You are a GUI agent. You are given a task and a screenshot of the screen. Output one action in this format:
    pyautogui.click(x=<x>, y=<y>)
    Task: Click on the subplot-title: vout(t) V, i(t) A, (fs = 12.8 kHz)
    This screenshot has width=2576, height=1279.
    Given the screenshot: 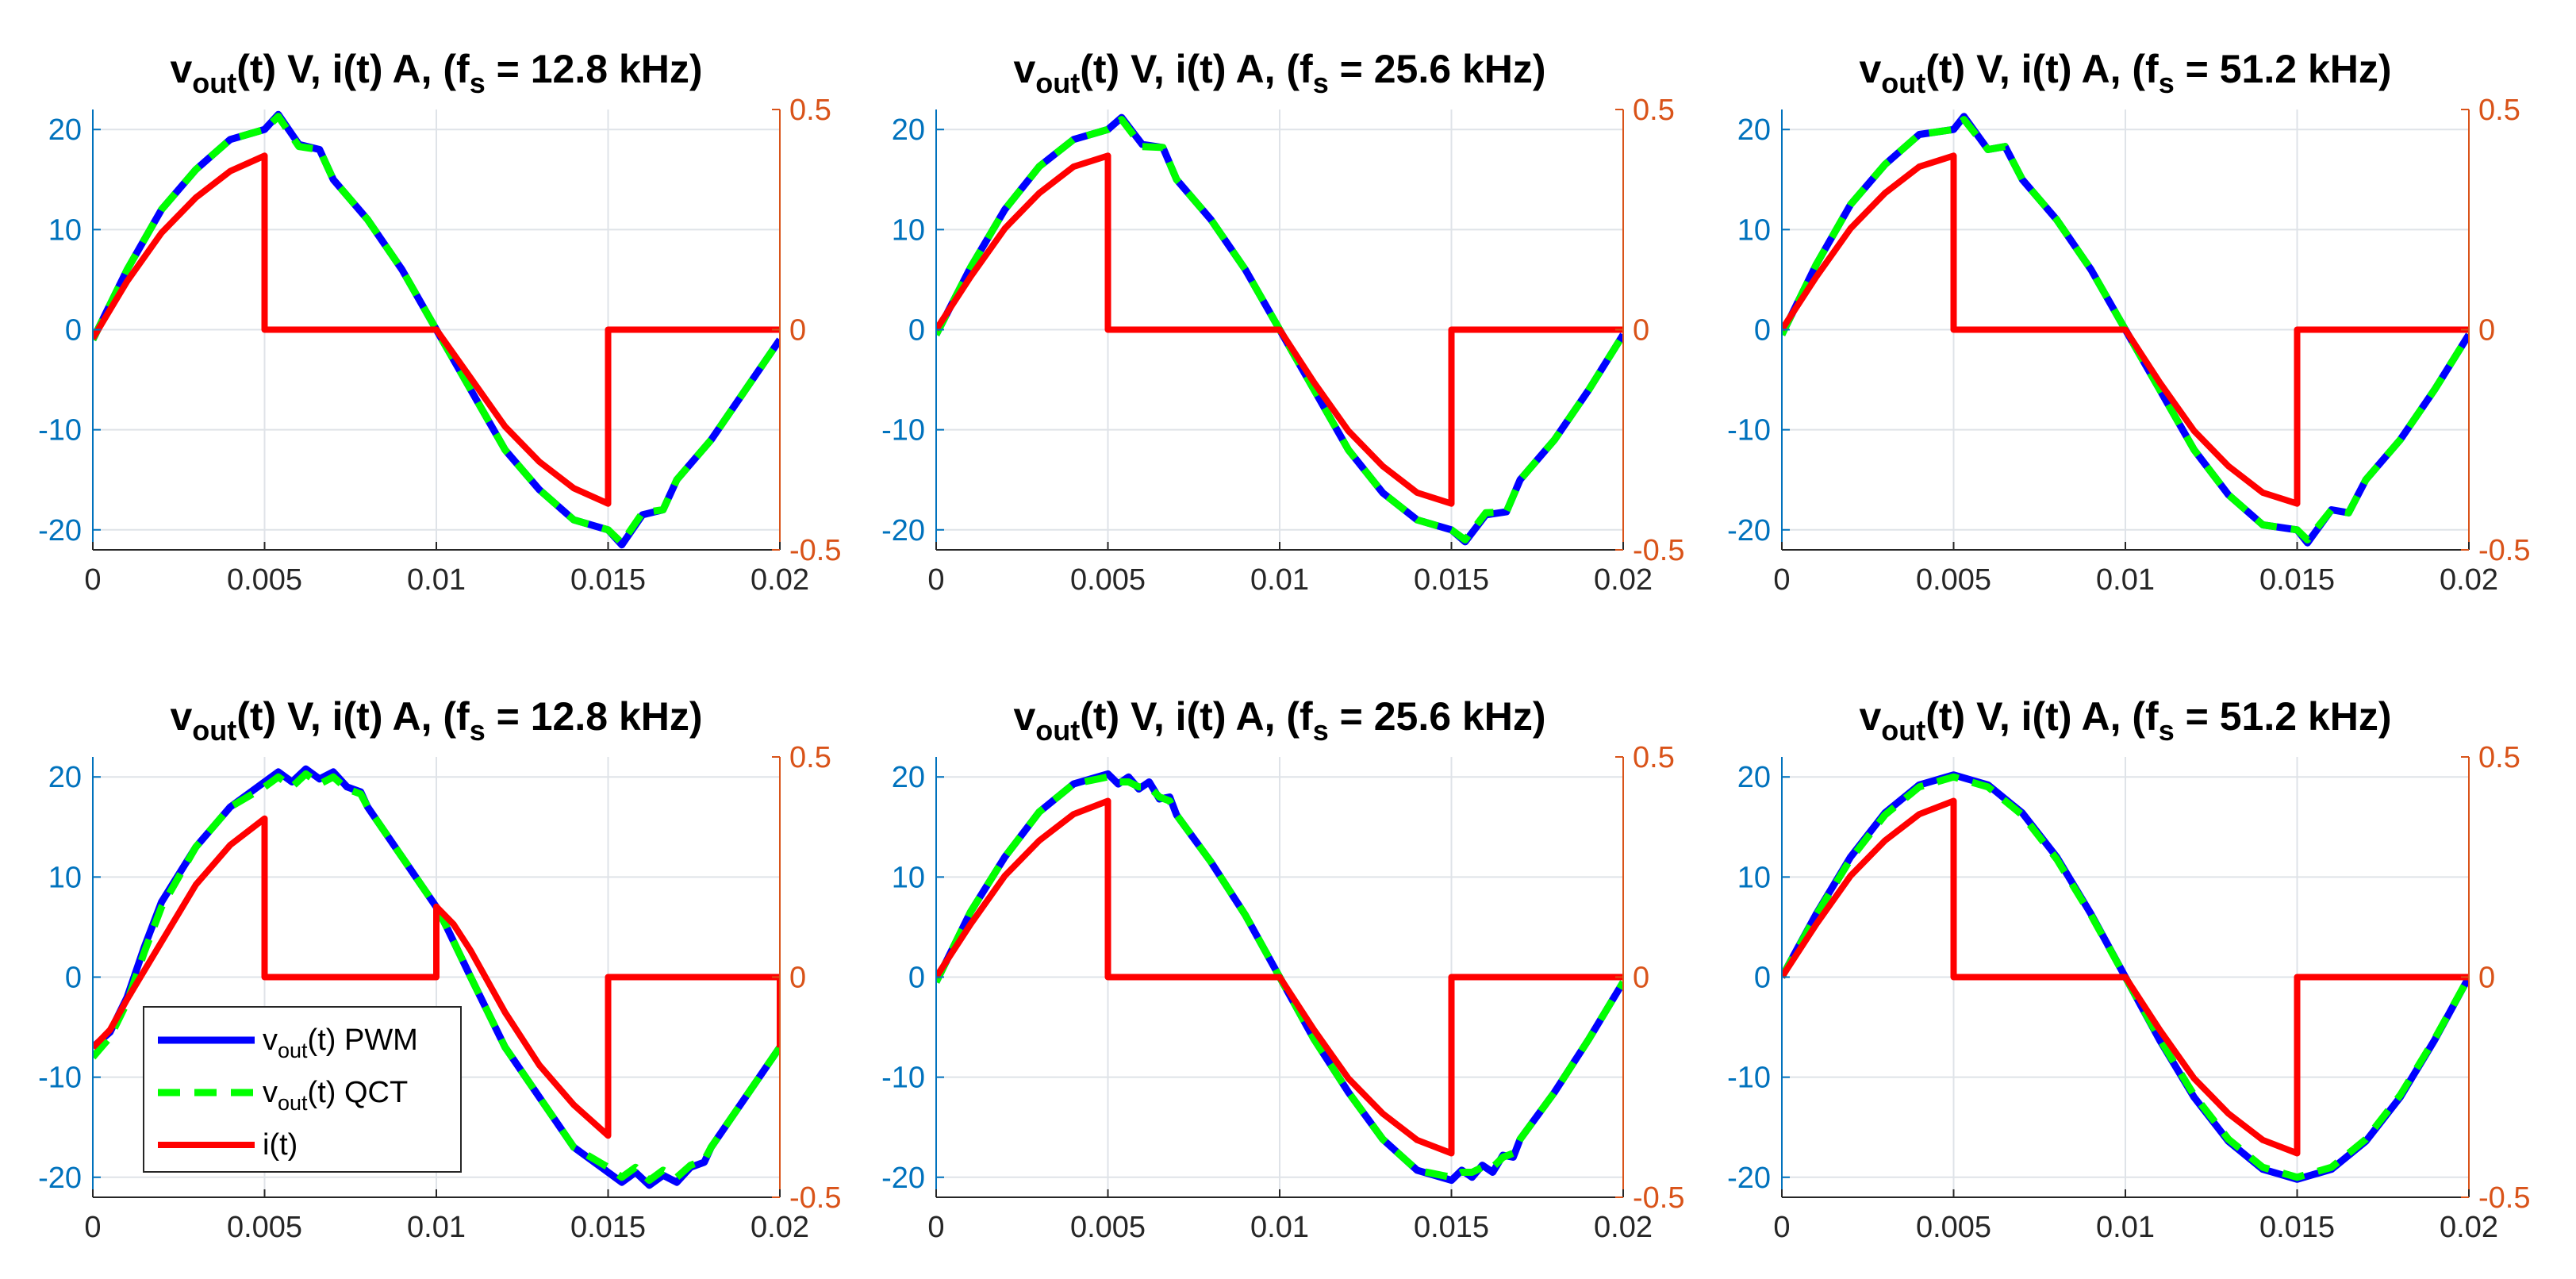 What is the action you would take?
    pyautogui.click(x=436, y=721)
    